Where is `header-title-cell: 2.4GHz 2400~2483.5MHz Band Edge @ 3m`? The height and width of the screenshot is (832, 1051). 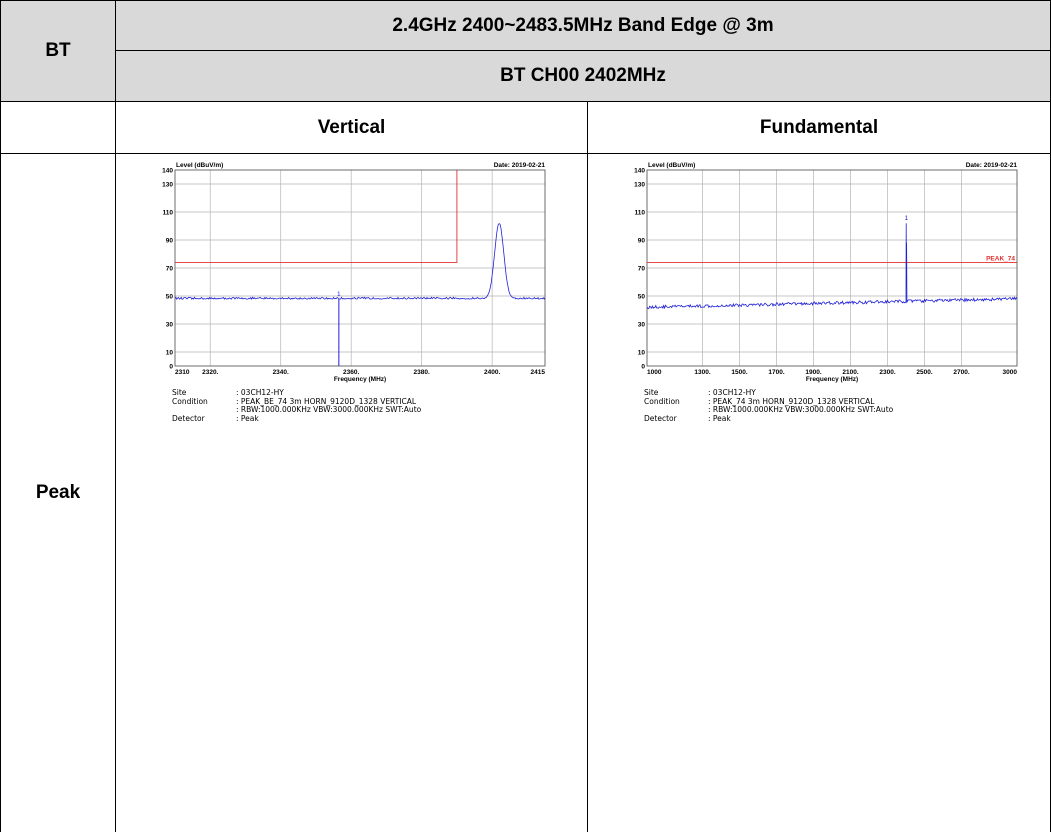
header-title-cell: 2.4GHz 2400~2483.5MHz Band Edge @ 3m is located at coordinates (583, 25).